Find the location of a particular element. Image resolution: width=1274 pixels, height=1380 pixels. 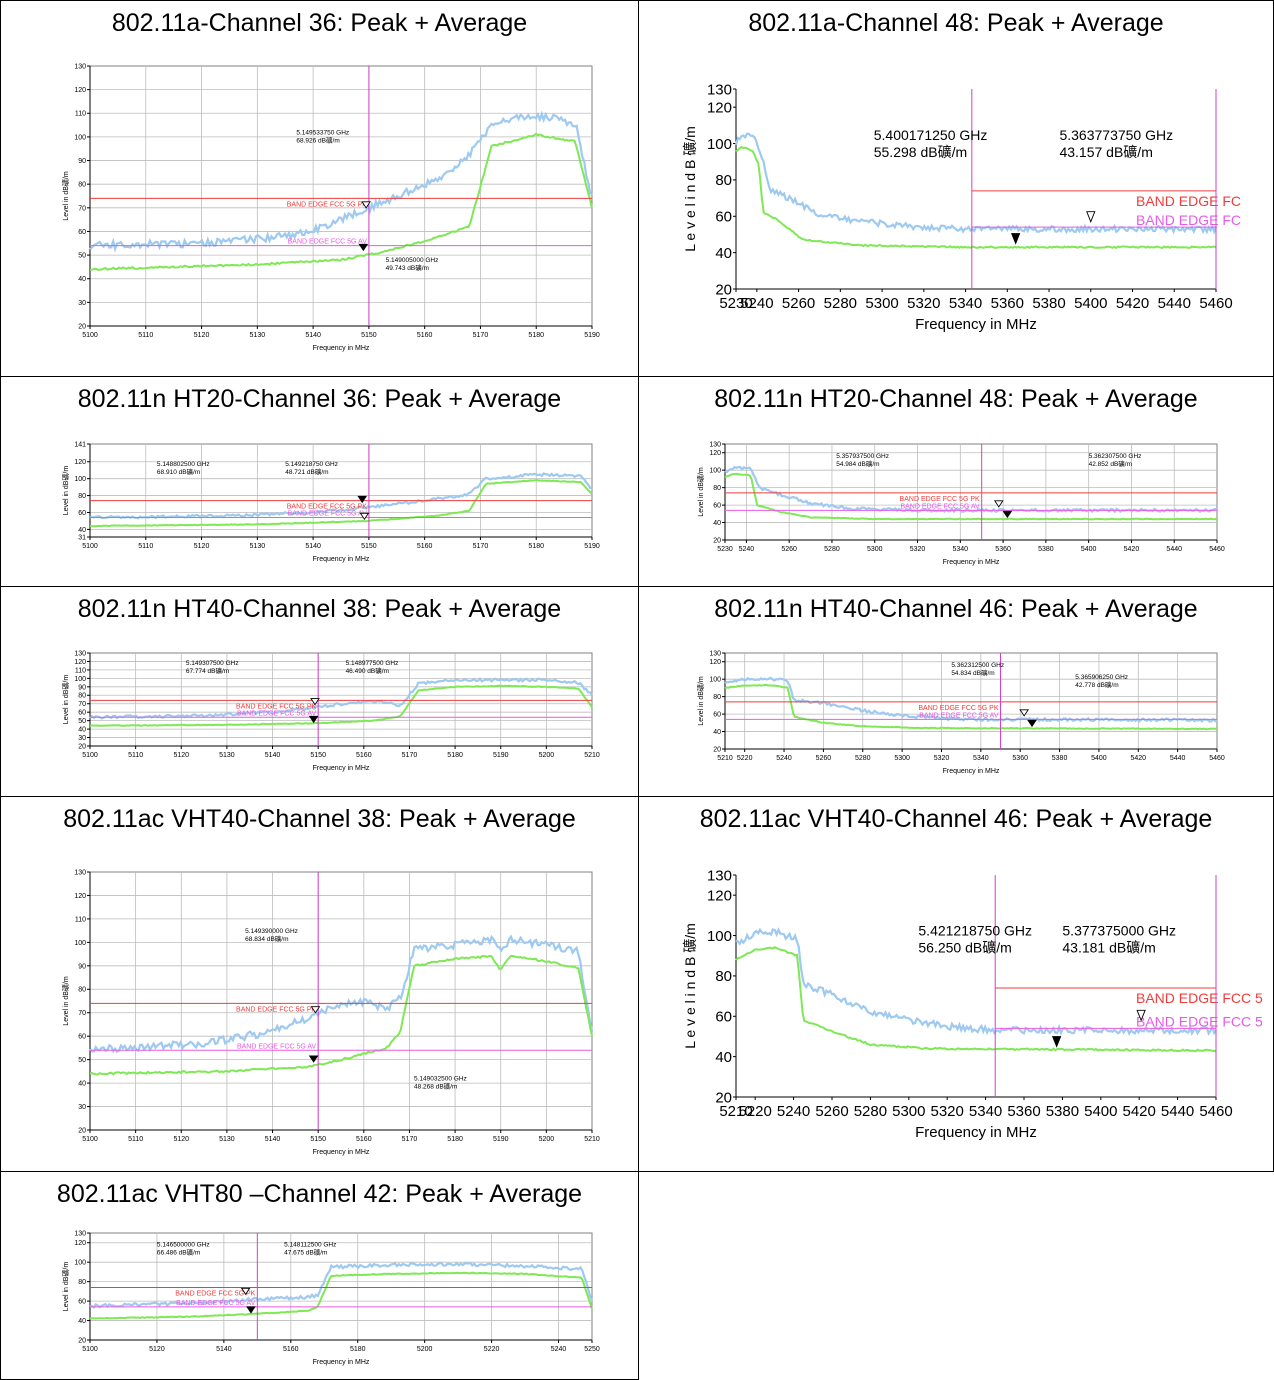

limit-label-average: BAND EDGE FCC 5G AV is located at coordinates (277, 1046).